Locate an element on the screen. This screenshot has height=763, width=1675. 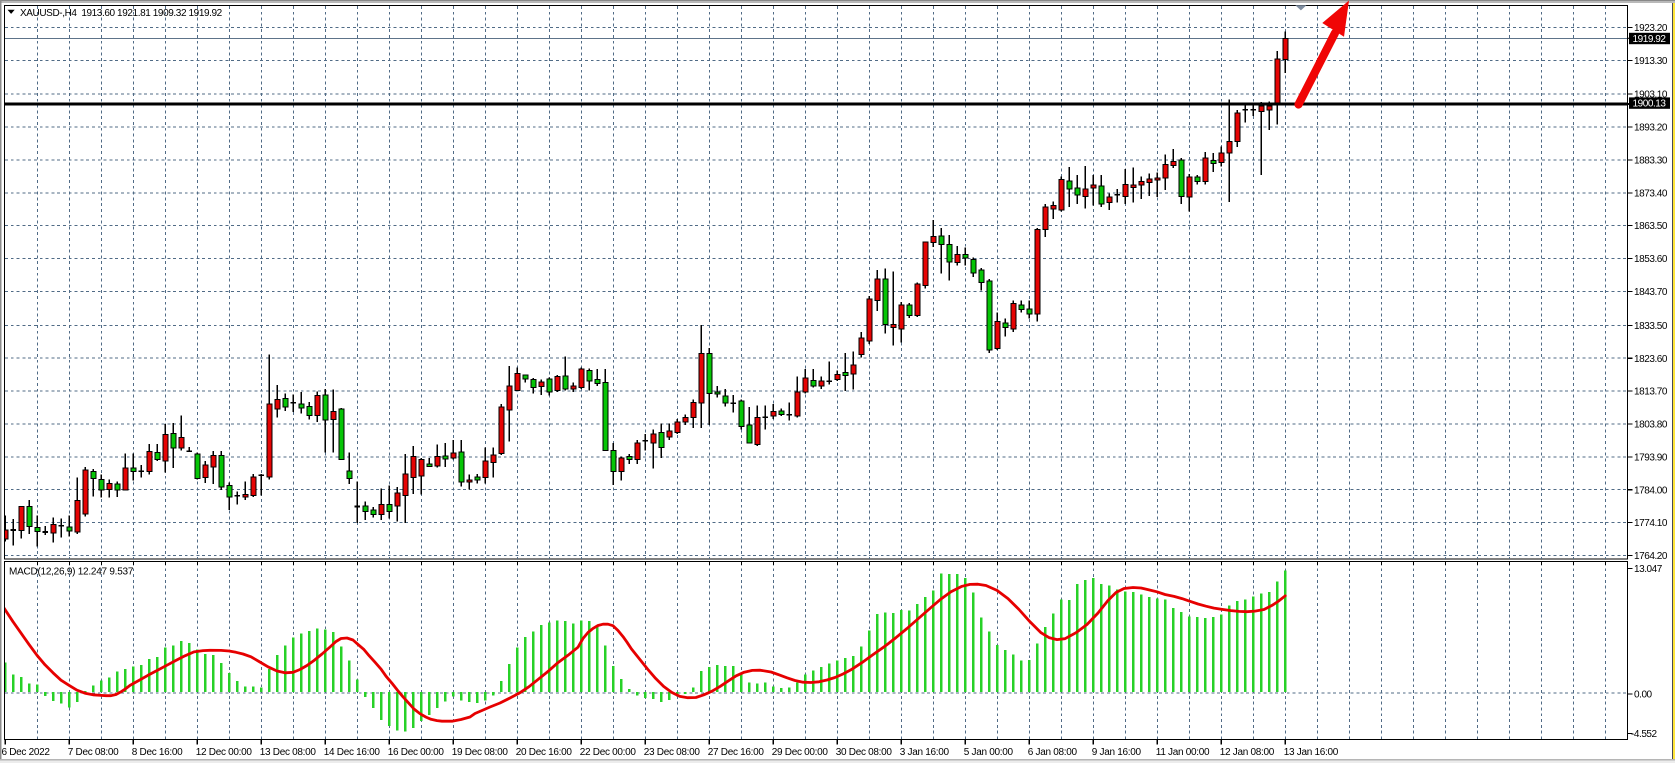
svg-text: 1853.60 is located at coordinates (1651, 259).